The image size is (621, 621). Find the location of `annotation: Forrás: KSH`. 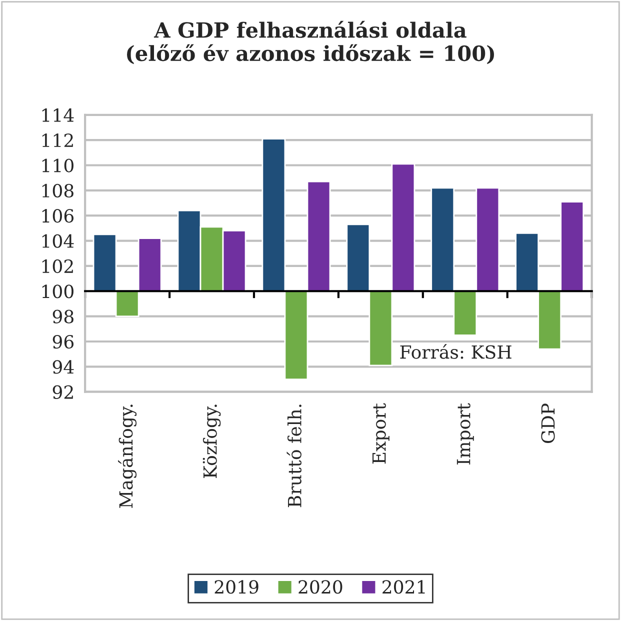

annotation: Forrás: KSH is located at coordinates (456, 351).